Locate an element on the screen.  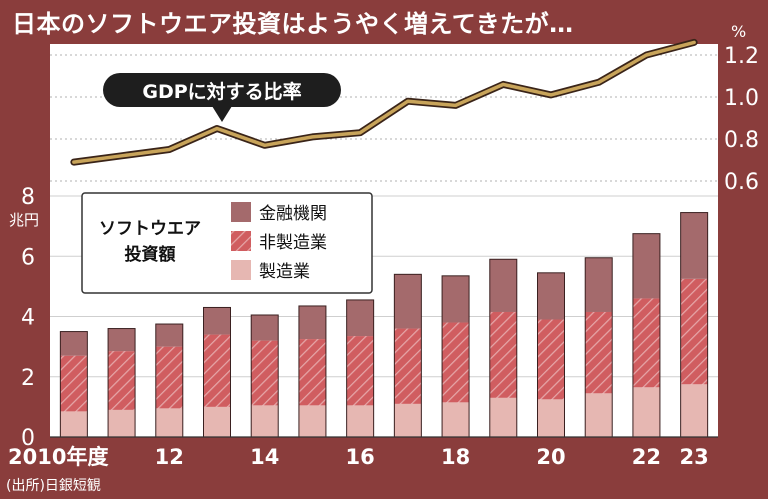
x-tick-2010: 2010年度 is located at coordinates (58, 457).